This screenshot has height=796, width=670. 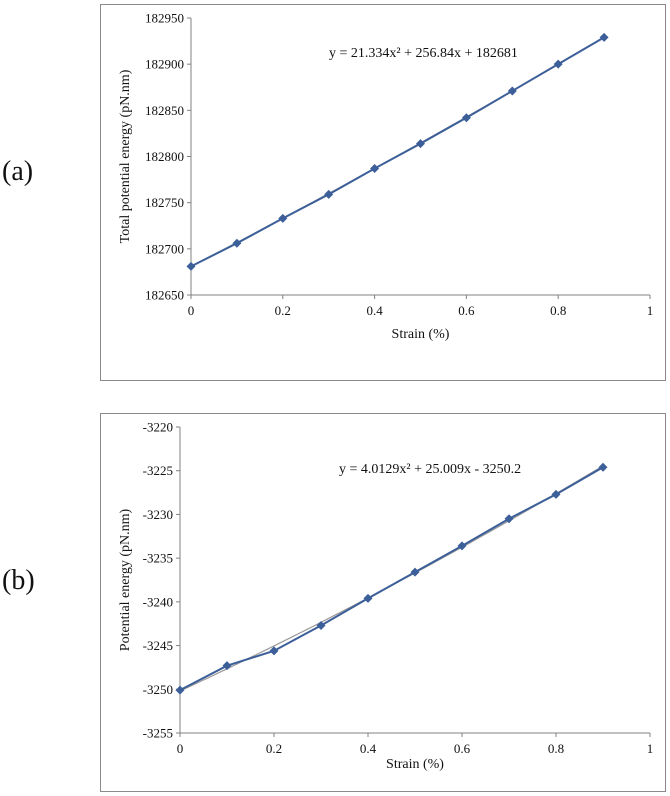 What do you see at coordinates (18, 171) in the screenshot?
I see `panel-label-a: (a)` at bounding box center [18, 171].